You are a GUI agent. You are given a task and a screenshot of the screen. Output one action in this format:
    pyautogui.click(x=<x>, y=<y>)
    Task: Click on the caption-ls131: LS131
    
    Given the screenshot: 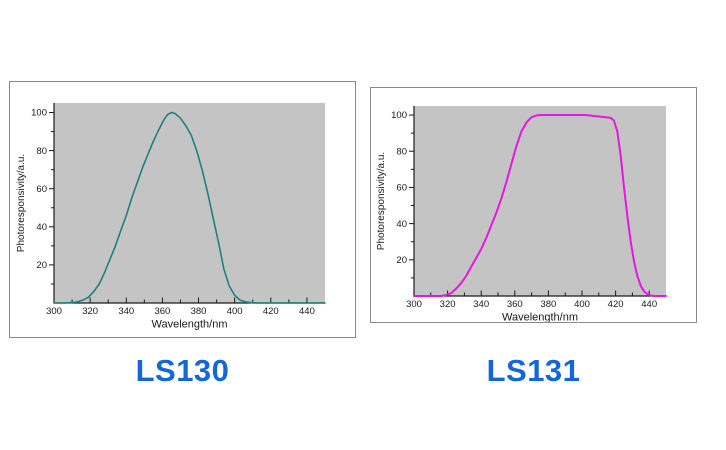 What is the action you would take?
    pyautogui.click(x=533, y=370)
    